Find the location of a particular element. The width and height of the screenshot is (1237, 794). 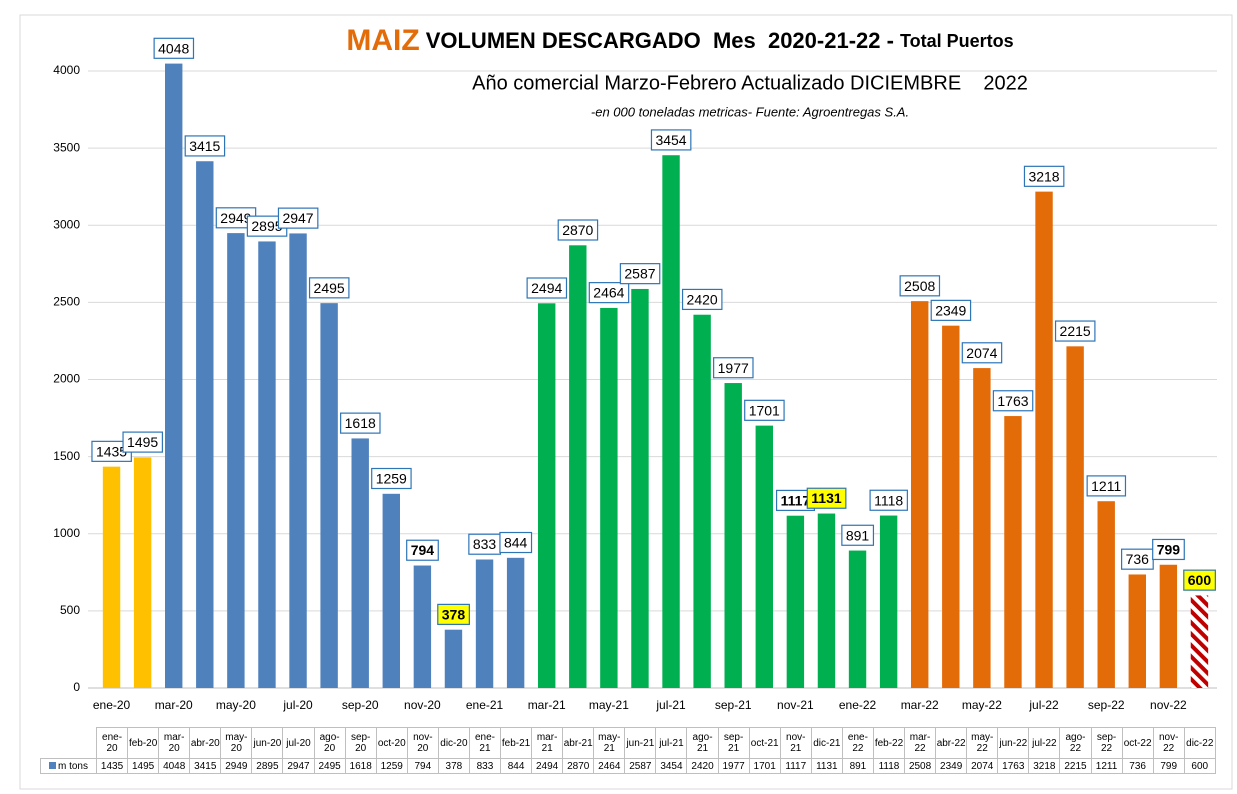

table-value: 2947 is located at coordinates (298, 766).